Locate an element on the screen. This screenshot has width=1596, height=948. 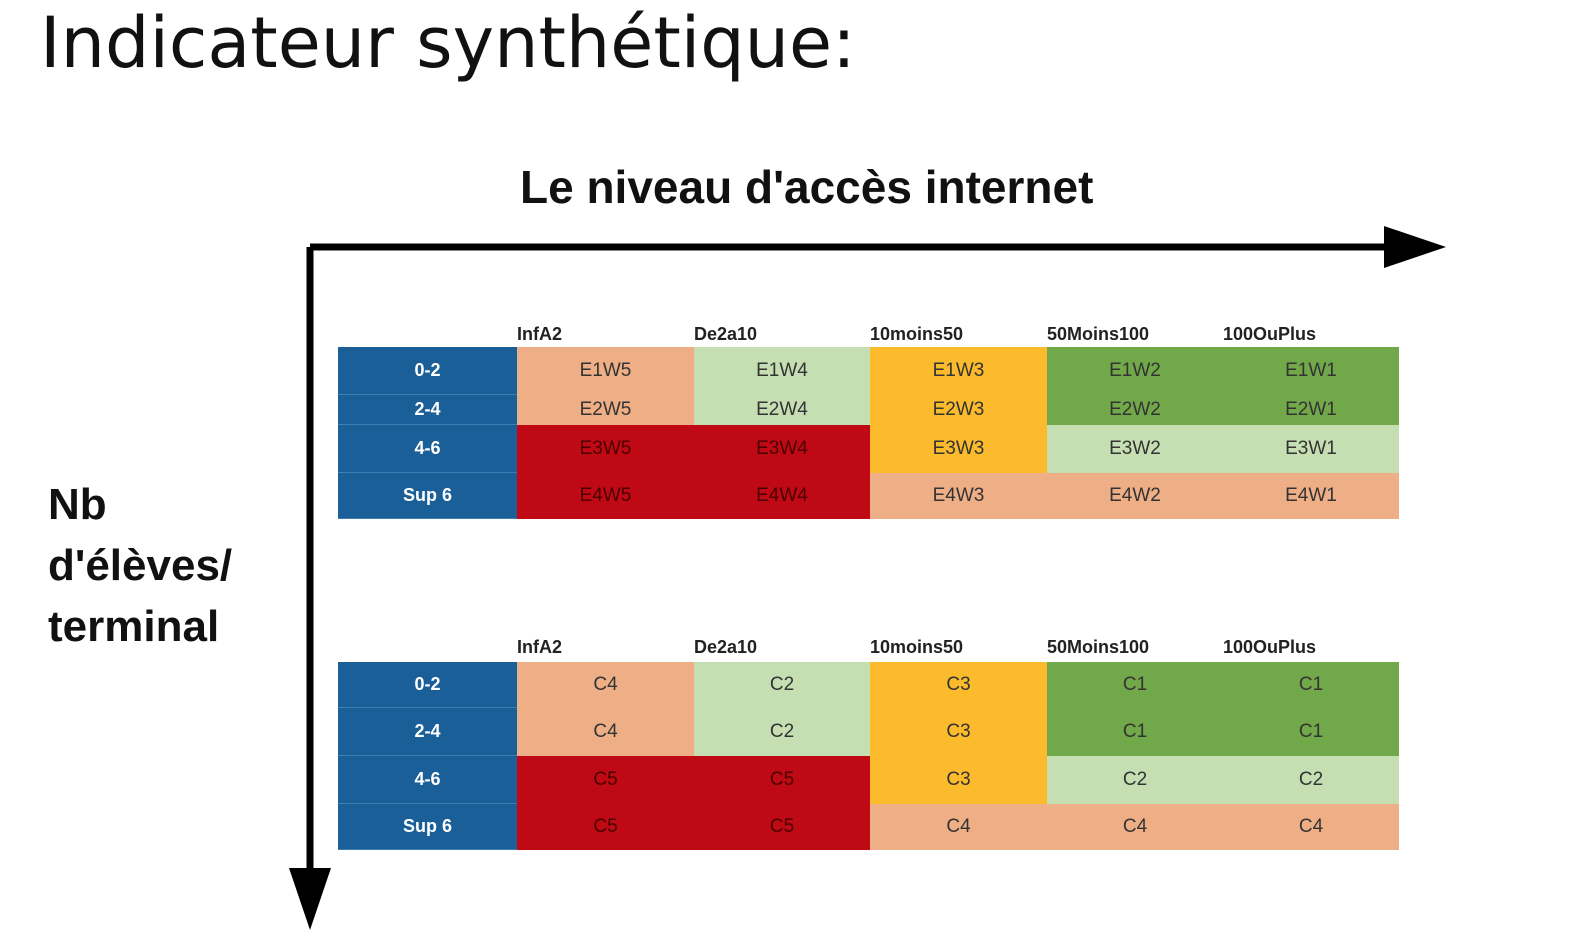
matrix-cell: E1W3 is located at coordinates (958, 371).